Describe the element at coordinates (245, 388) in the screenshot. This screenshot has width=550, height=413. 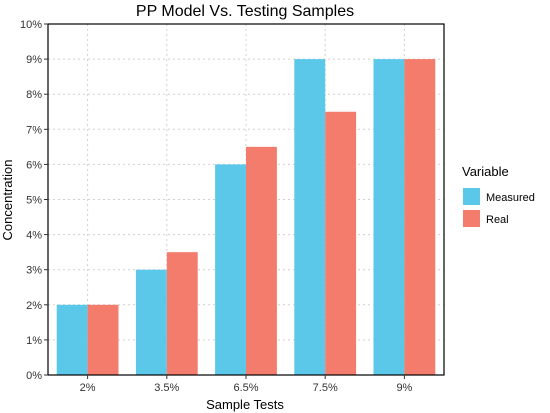
I see `x-tick-label: 6.5%` at that location.